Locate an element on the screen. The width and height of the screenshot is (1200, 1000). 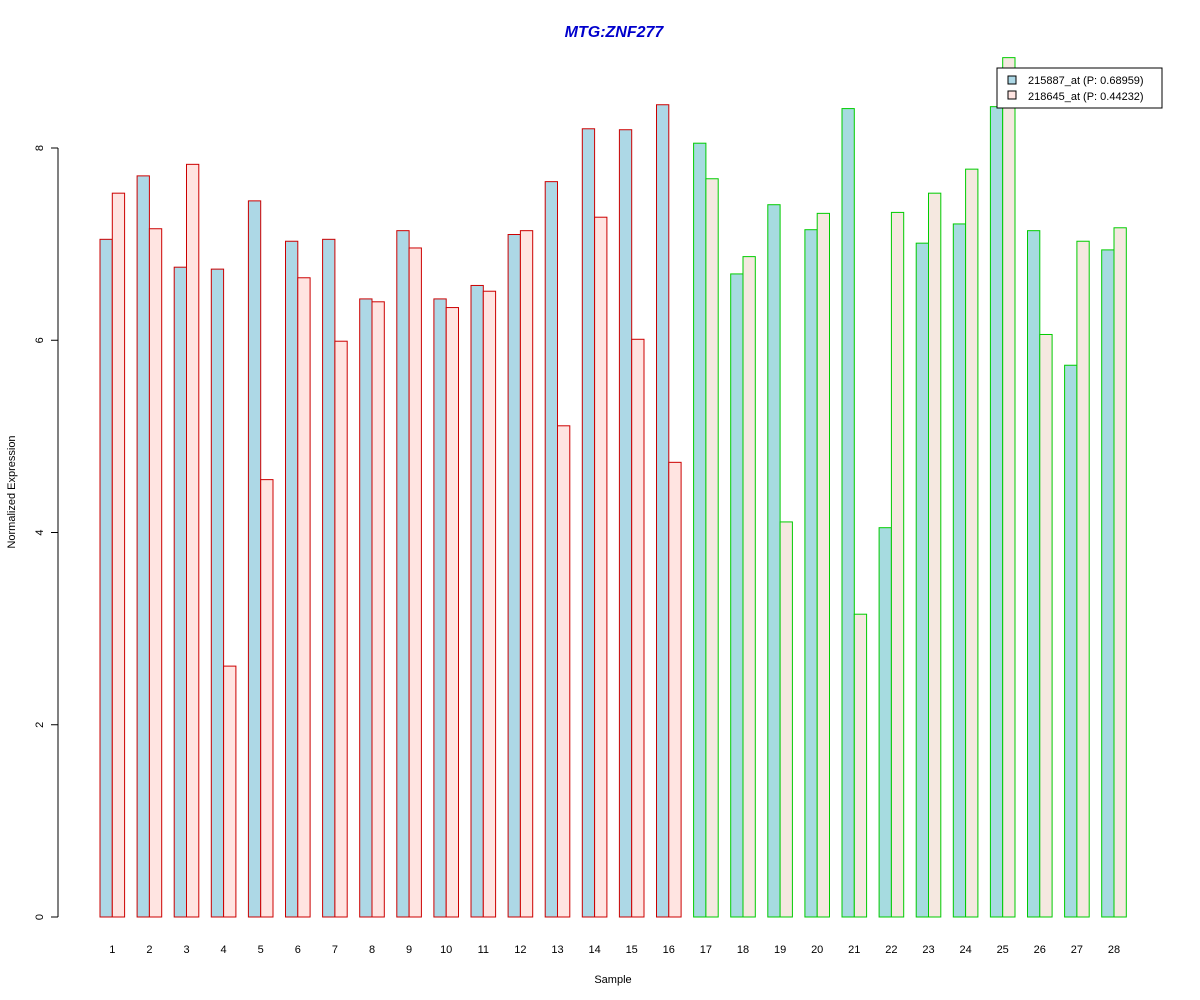
x-tick-label: 22 is located at coordinates (891, 950).